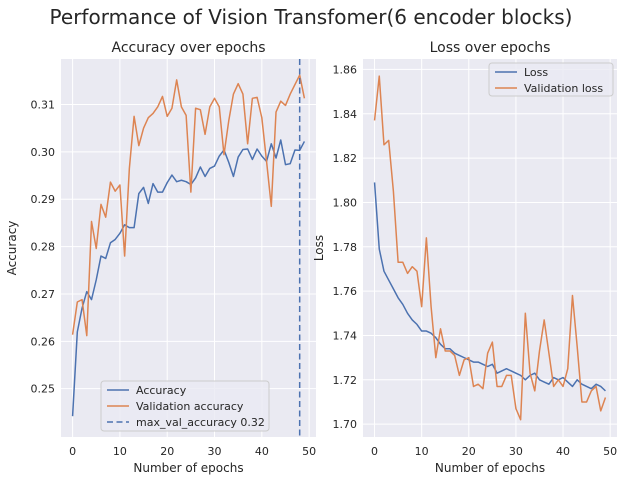 The width and height of the screenshot is (623, 481). I want to click on legend: Loss Validation loss, so click(551, 79).